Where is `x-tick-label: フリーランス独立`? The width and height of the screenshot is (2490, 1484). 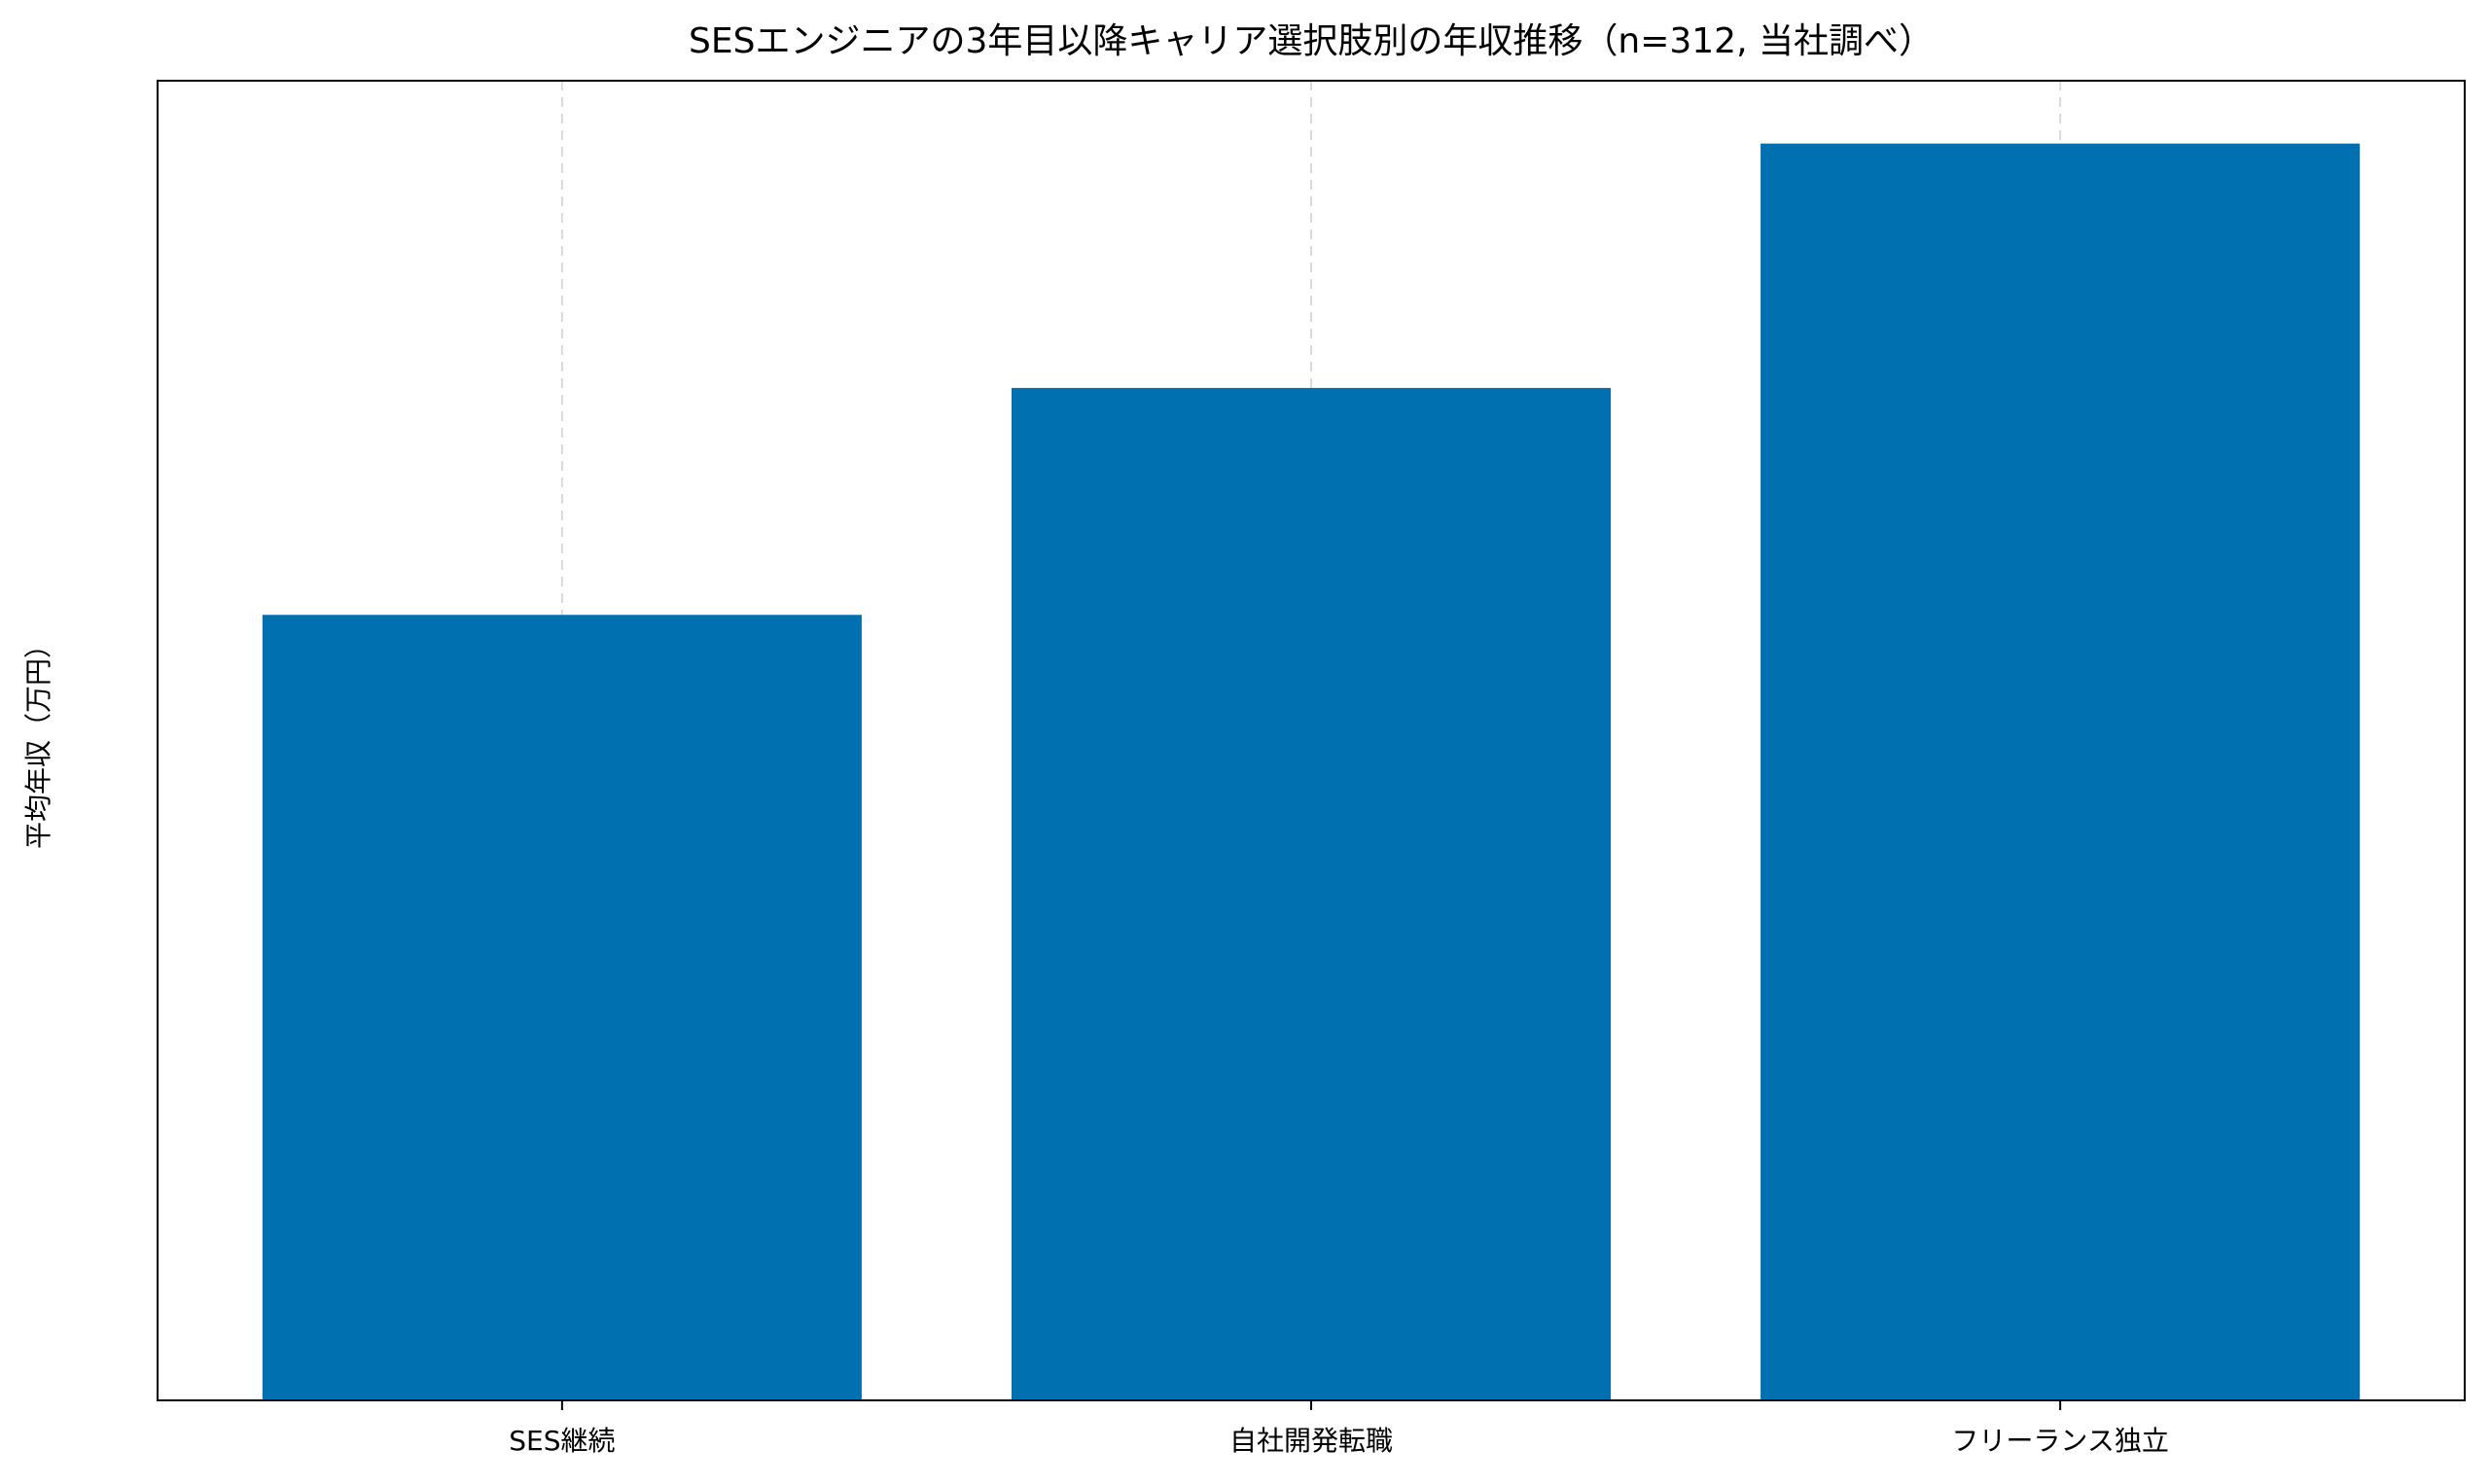
x-tick-label: フリーランス独立 is located at coordinates (2059, 1441).